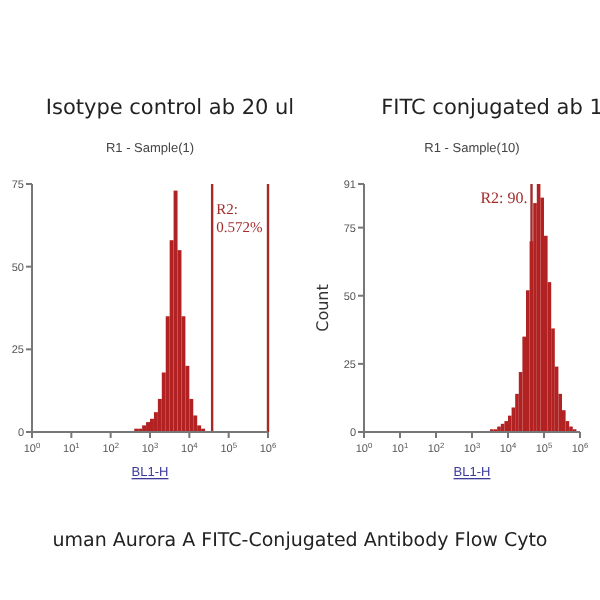 Image resolution: width=600 pixels, height=600 pixels. What do you see at coordinates (504, 198) in the screenshot?
I see `annotation: R2: 90.` at bounding box center [504, 198].